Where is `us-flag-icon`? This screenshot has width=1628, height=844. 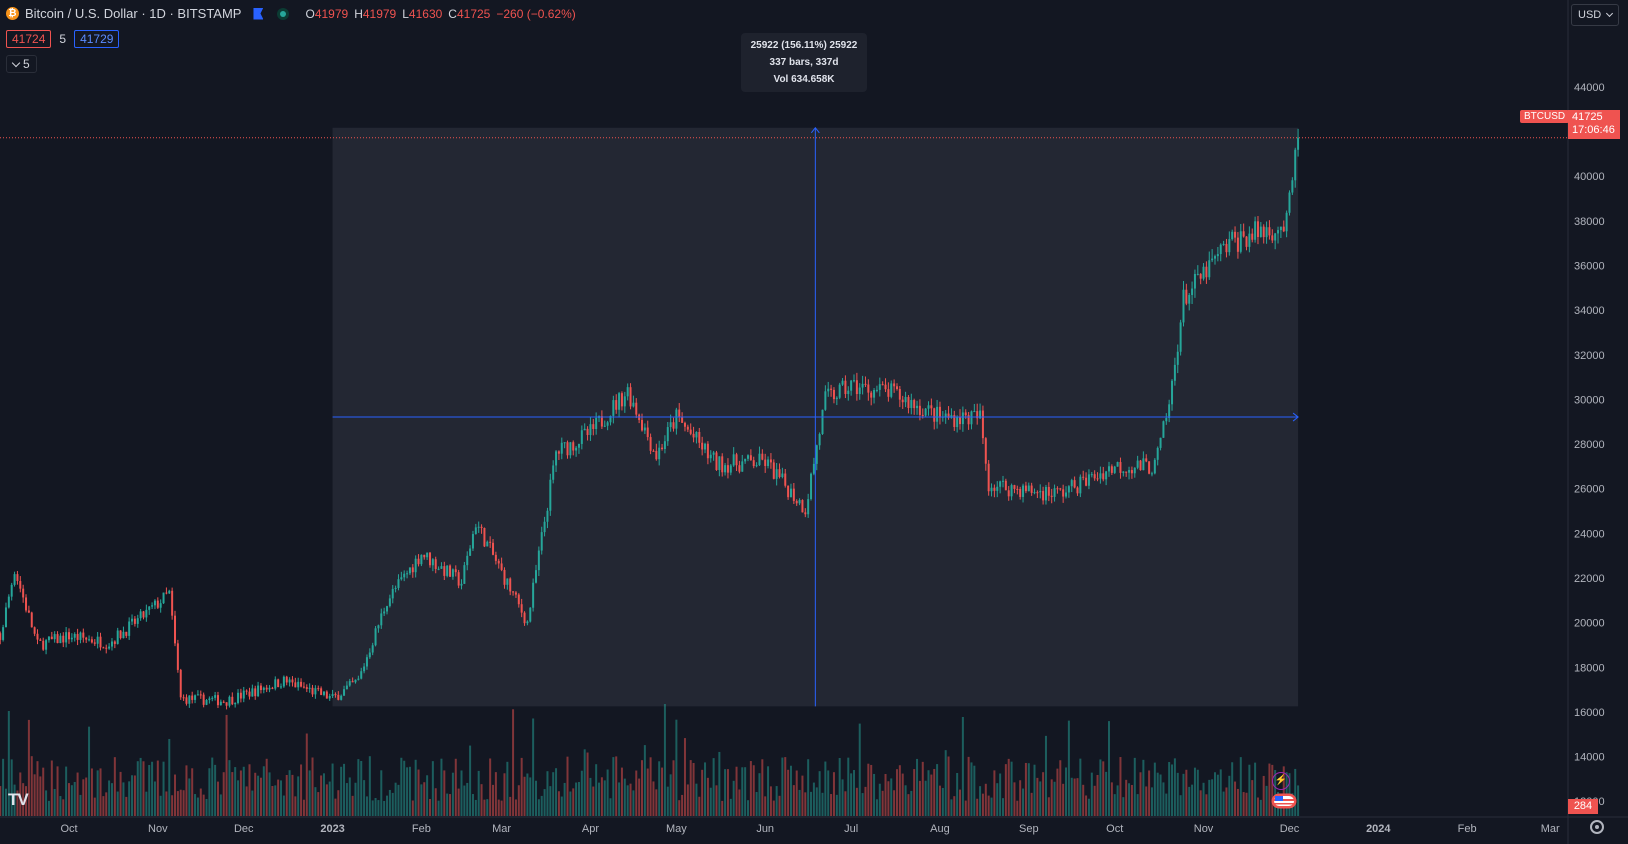
us-flag-icon is located at coordinates (1284, 801).